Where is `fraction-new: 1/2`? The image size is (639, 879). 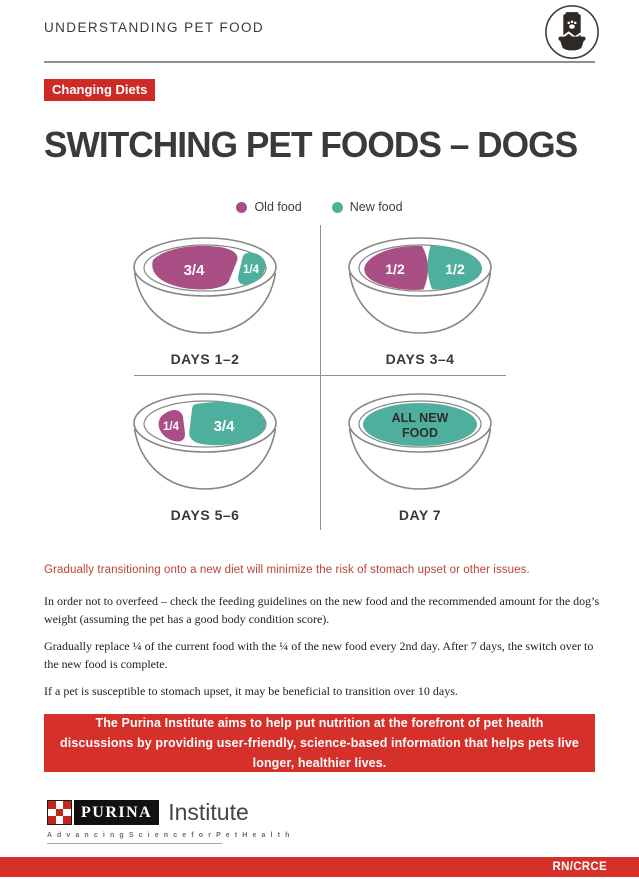
fraction-new: 1/2 is located at coordinates (455, 269).